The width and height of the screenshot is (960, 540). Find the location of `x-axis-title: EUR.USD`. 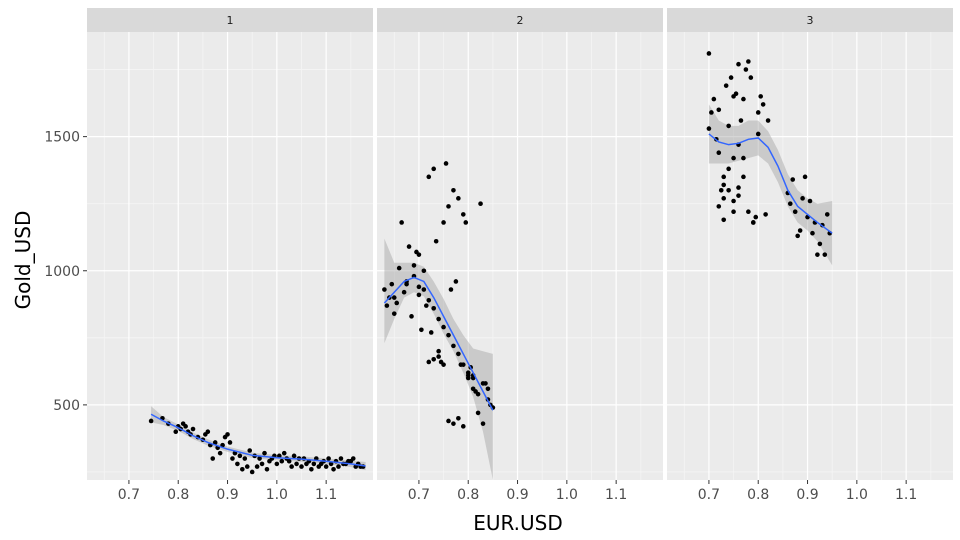

x-axis-title: EUR.USD is located at coordinates (518, 523).